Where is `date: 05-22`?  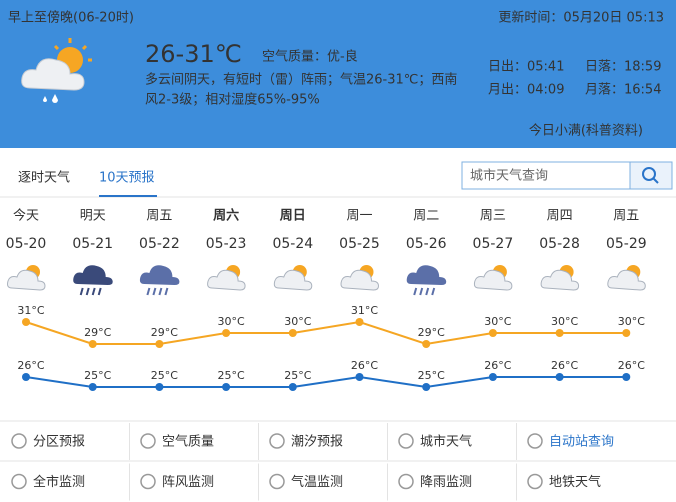
date: 05-22 is located at coordinates (159, 244).